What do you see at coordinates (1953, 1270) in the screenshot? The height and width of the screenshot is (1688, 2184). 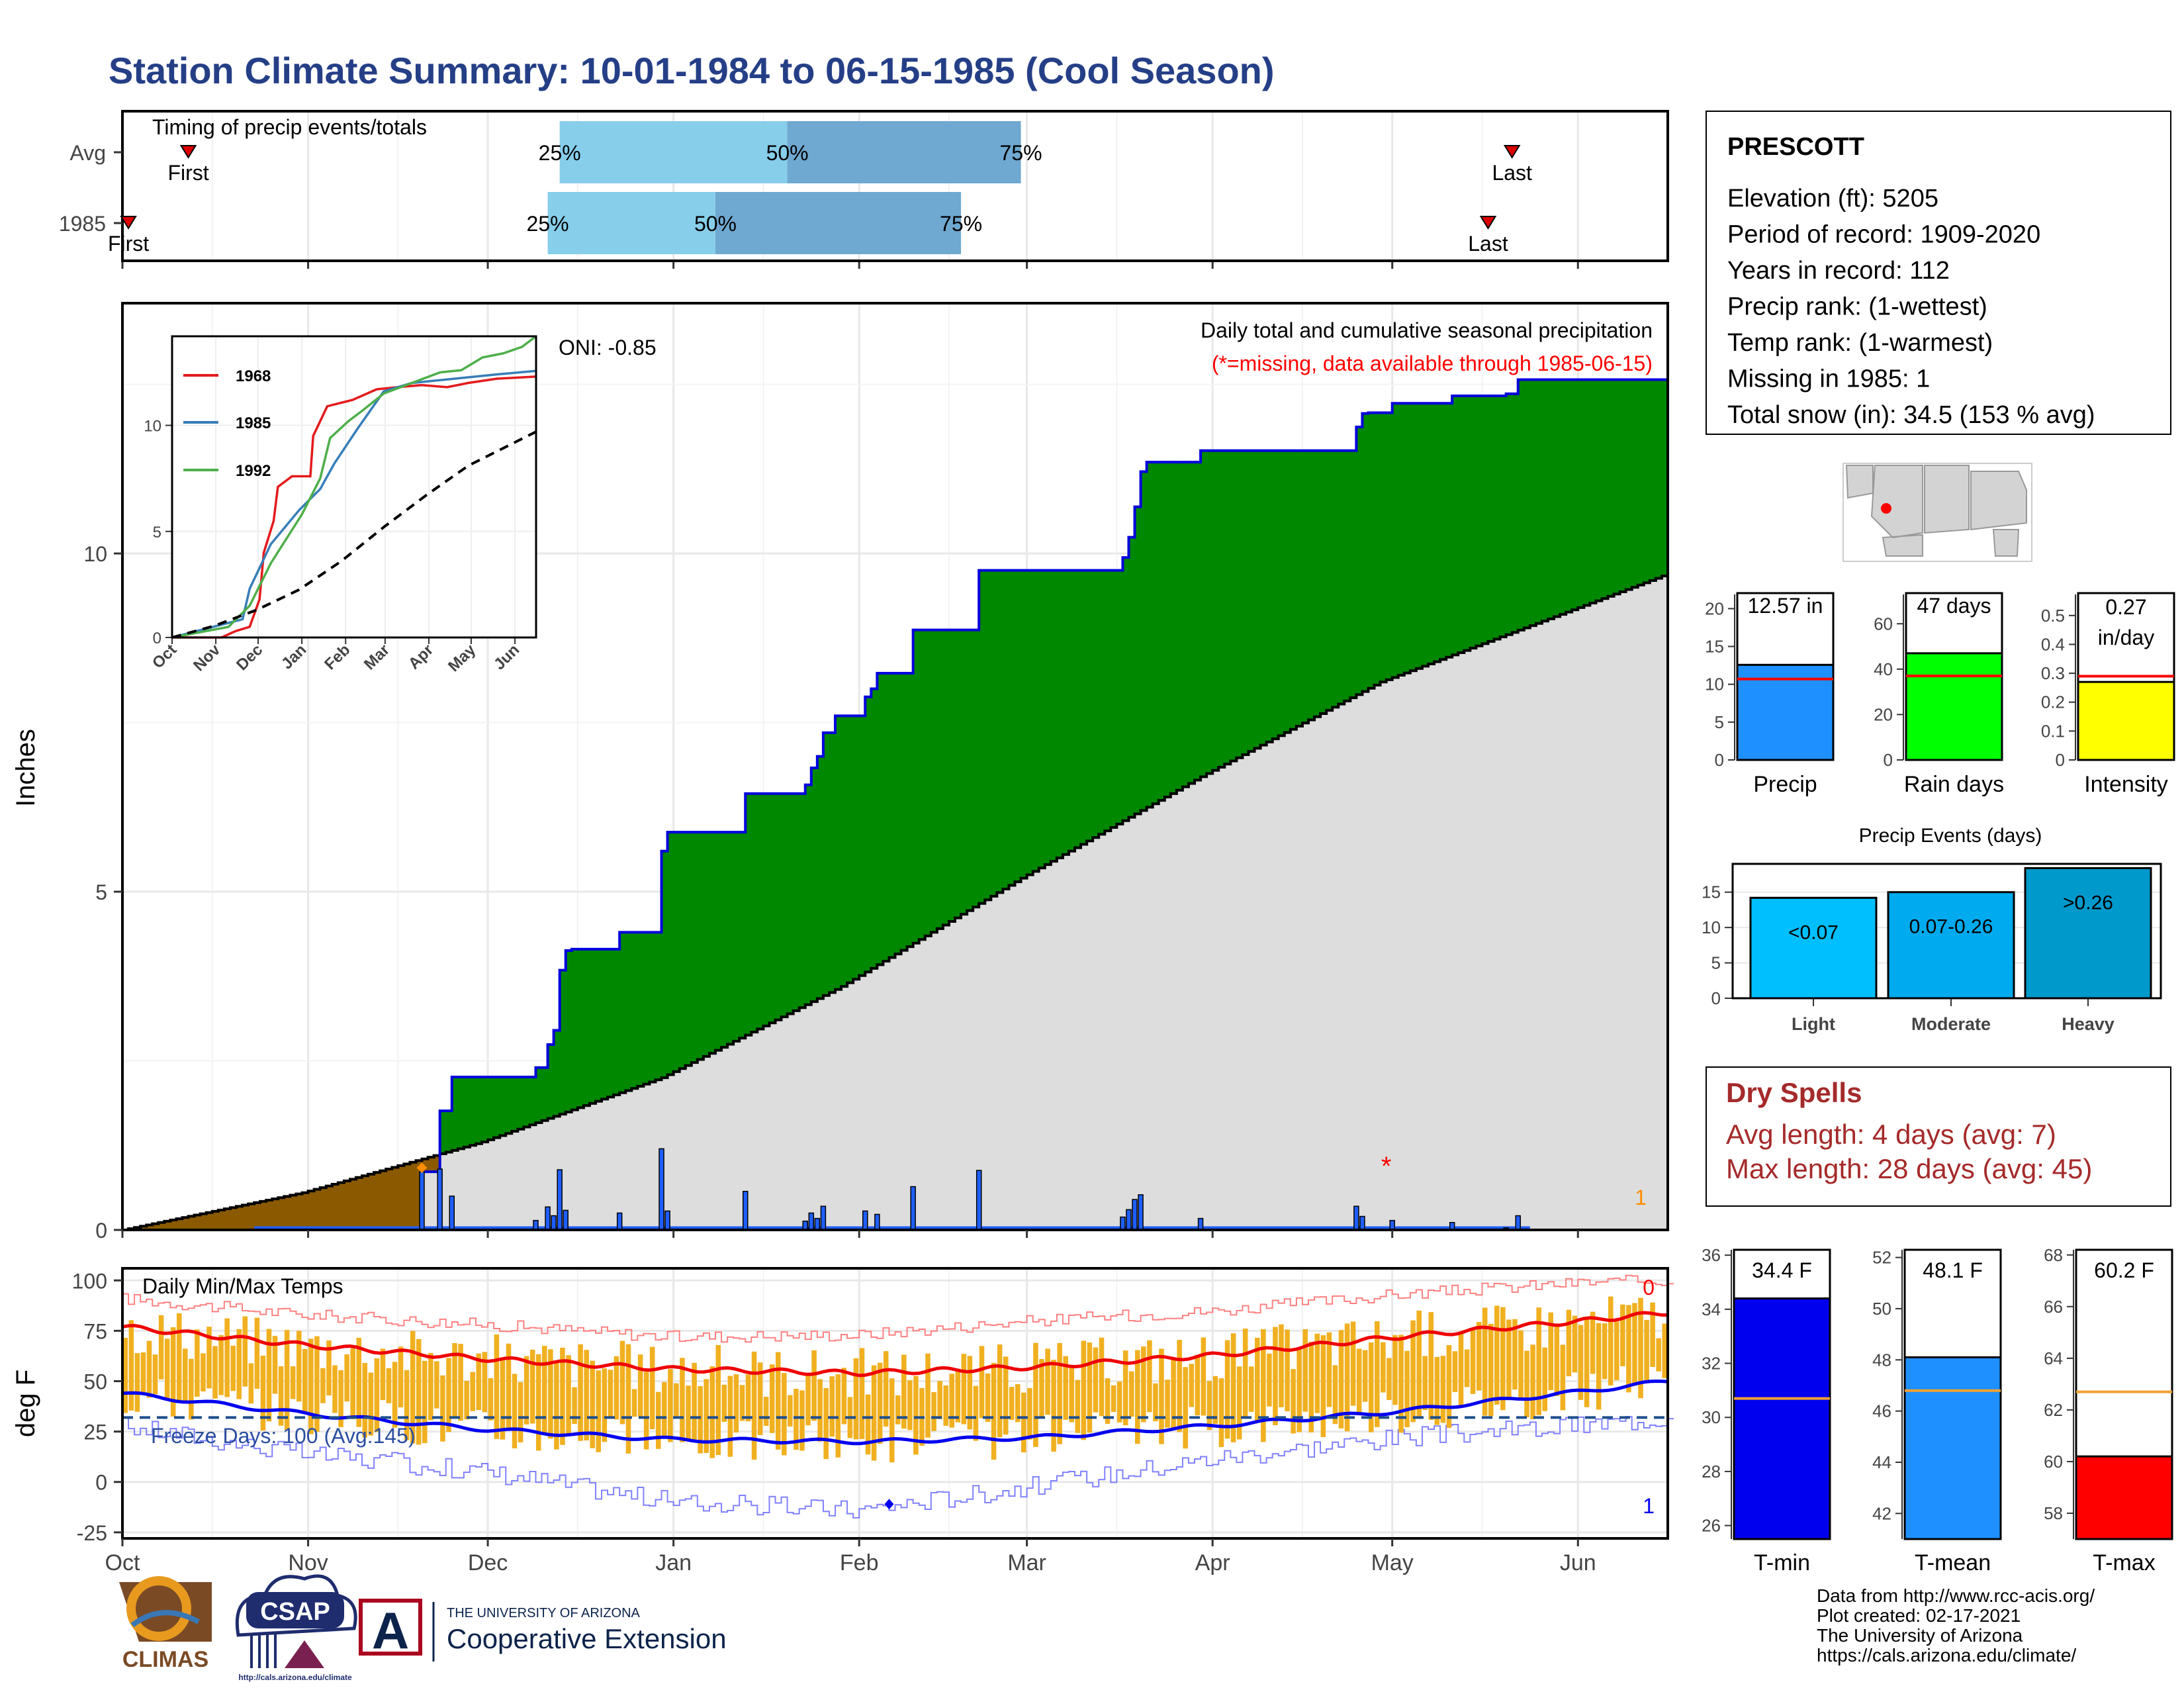 I see `temp-bar-value-label: 48.1 F` at bounding box center [1953, 1270].